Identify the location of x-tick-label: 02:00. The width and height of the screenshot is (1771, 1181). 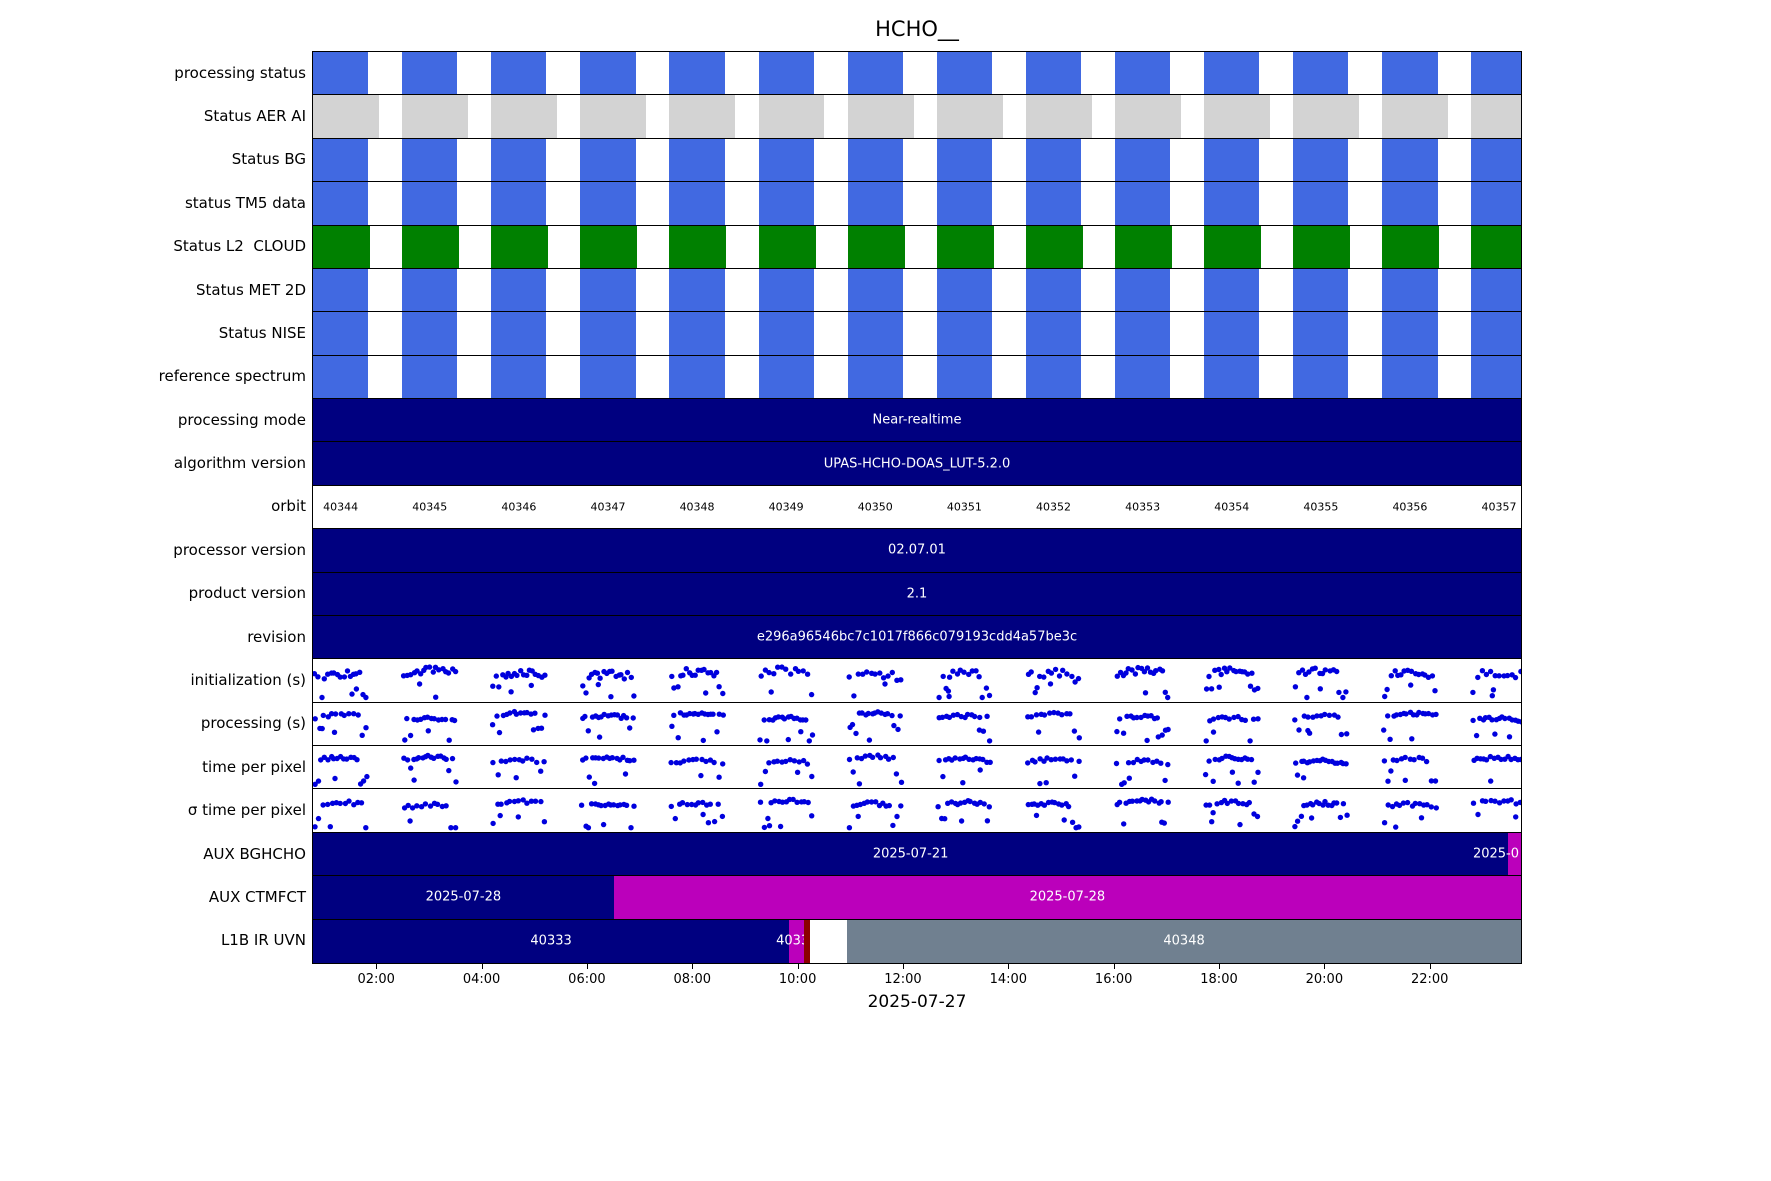
(376, 979).